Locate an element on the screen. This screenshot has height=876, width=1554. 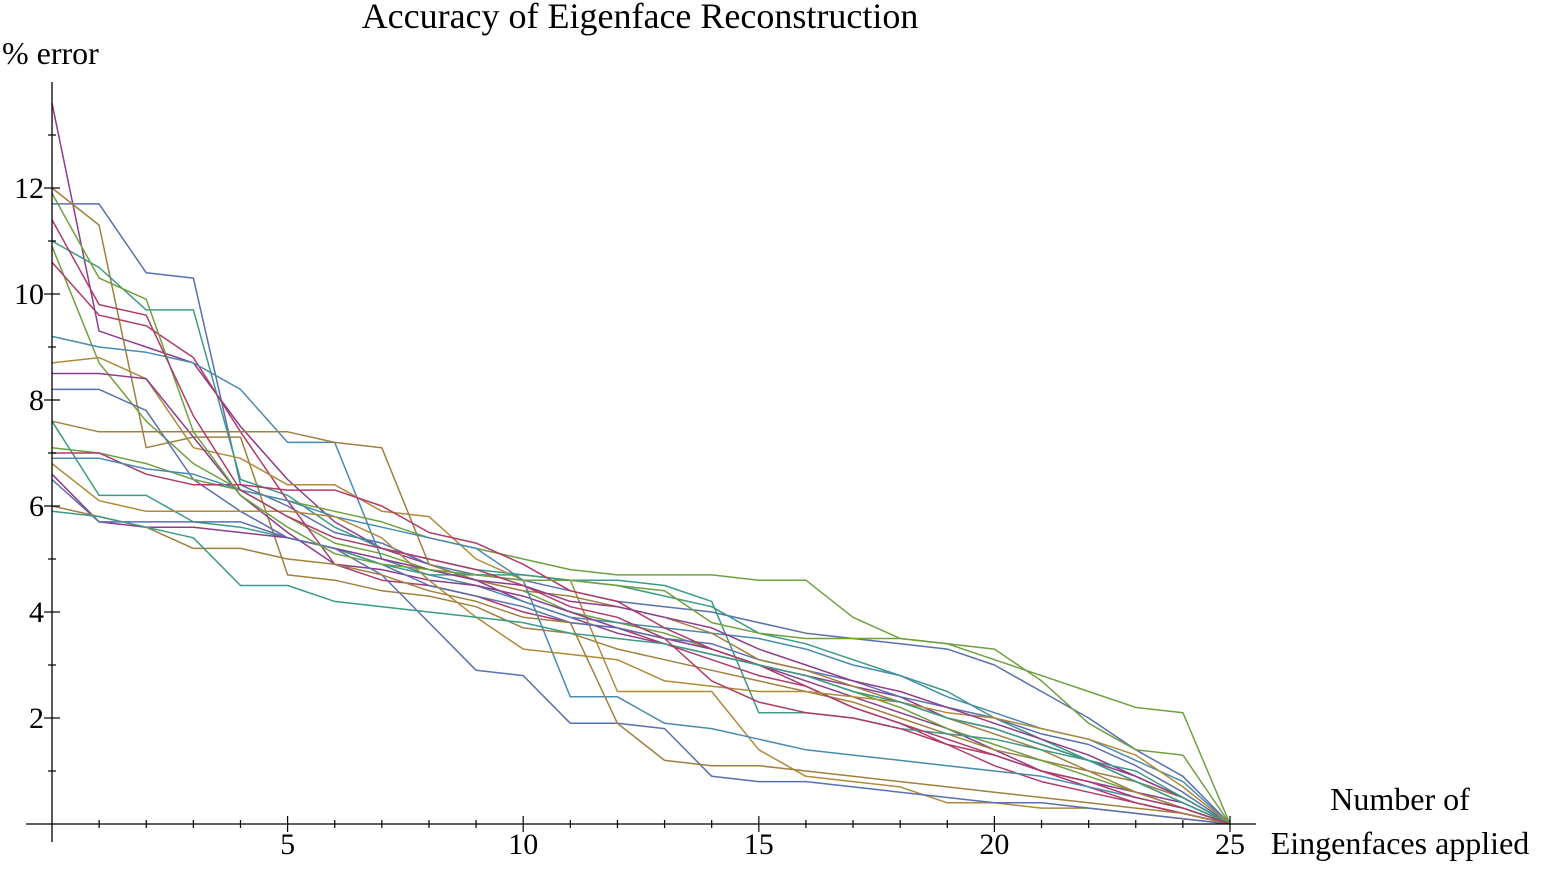
x-axis-label-line2: Eingenfaces applied is located at coordinates (1400, 843).